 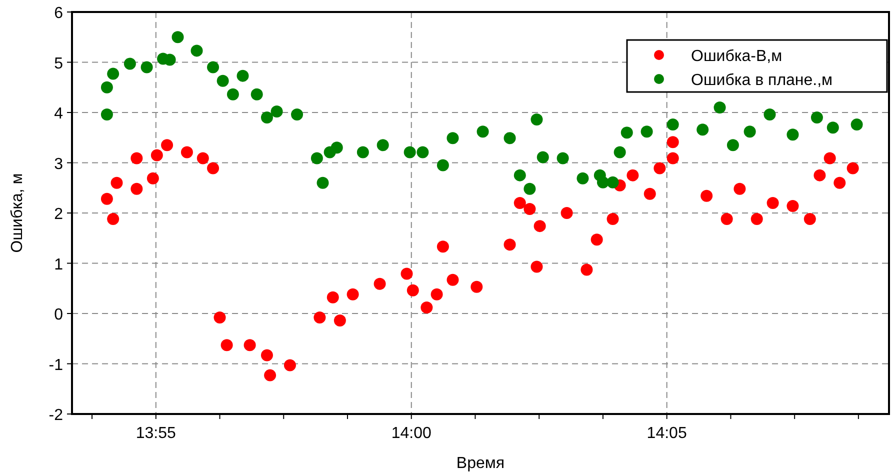 What do you see at coordinates (59, 214) in the screenshot?
I see `y-tick-label: 2` at bounding box center [59, 214].